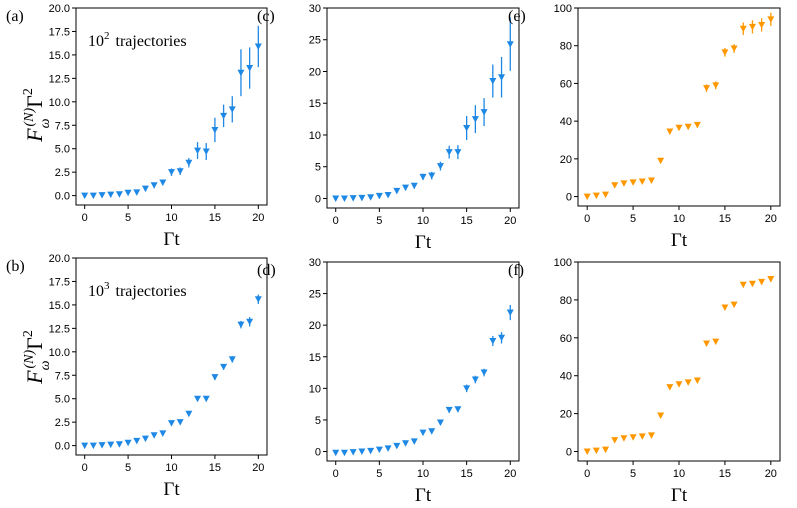  Describe the element at coordinates (566, 339) in the screenshot. I see `y-tick-label: 60` at that location.